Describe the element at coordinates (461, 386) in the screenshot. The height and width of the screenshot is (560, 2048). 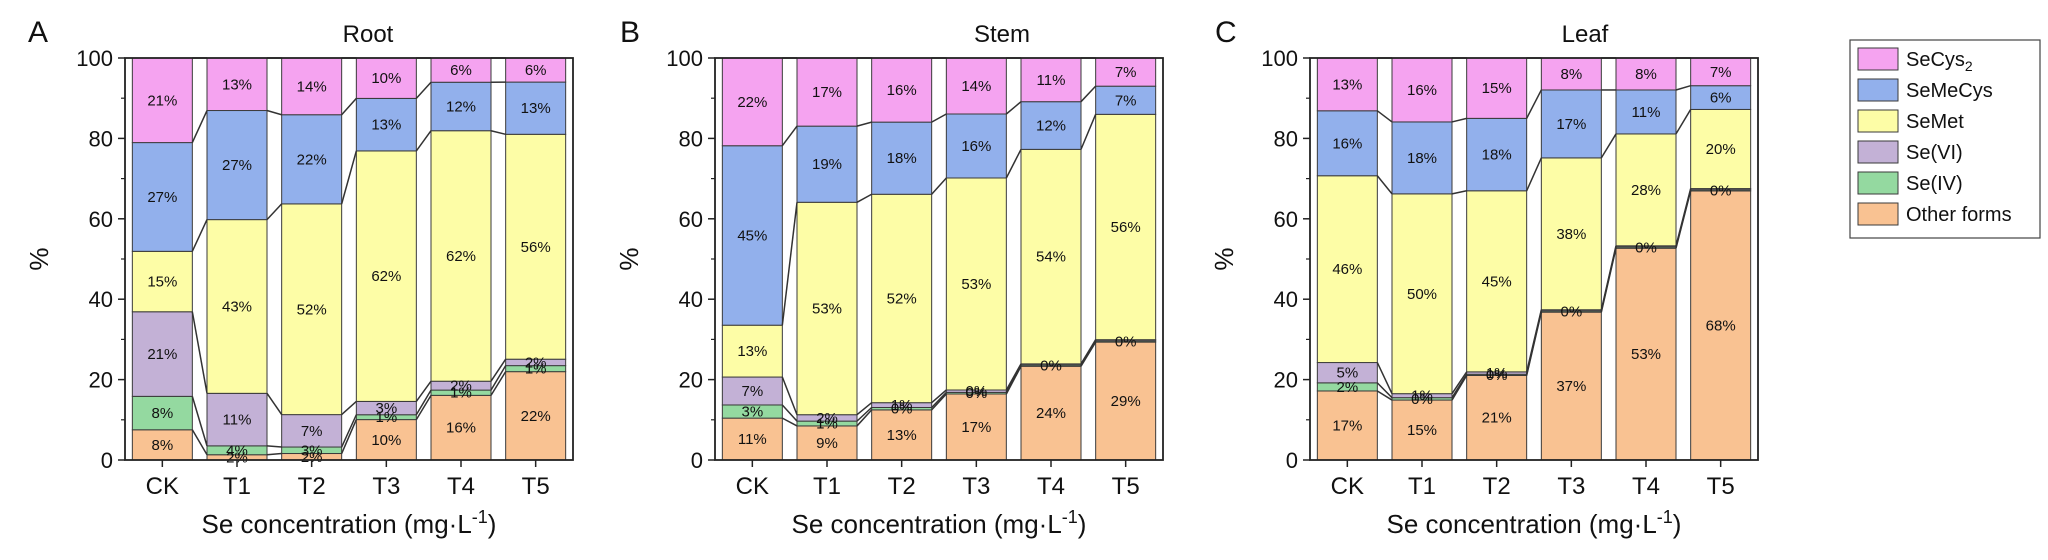
I see `data-label-sevi-t4: 2%` at that location.